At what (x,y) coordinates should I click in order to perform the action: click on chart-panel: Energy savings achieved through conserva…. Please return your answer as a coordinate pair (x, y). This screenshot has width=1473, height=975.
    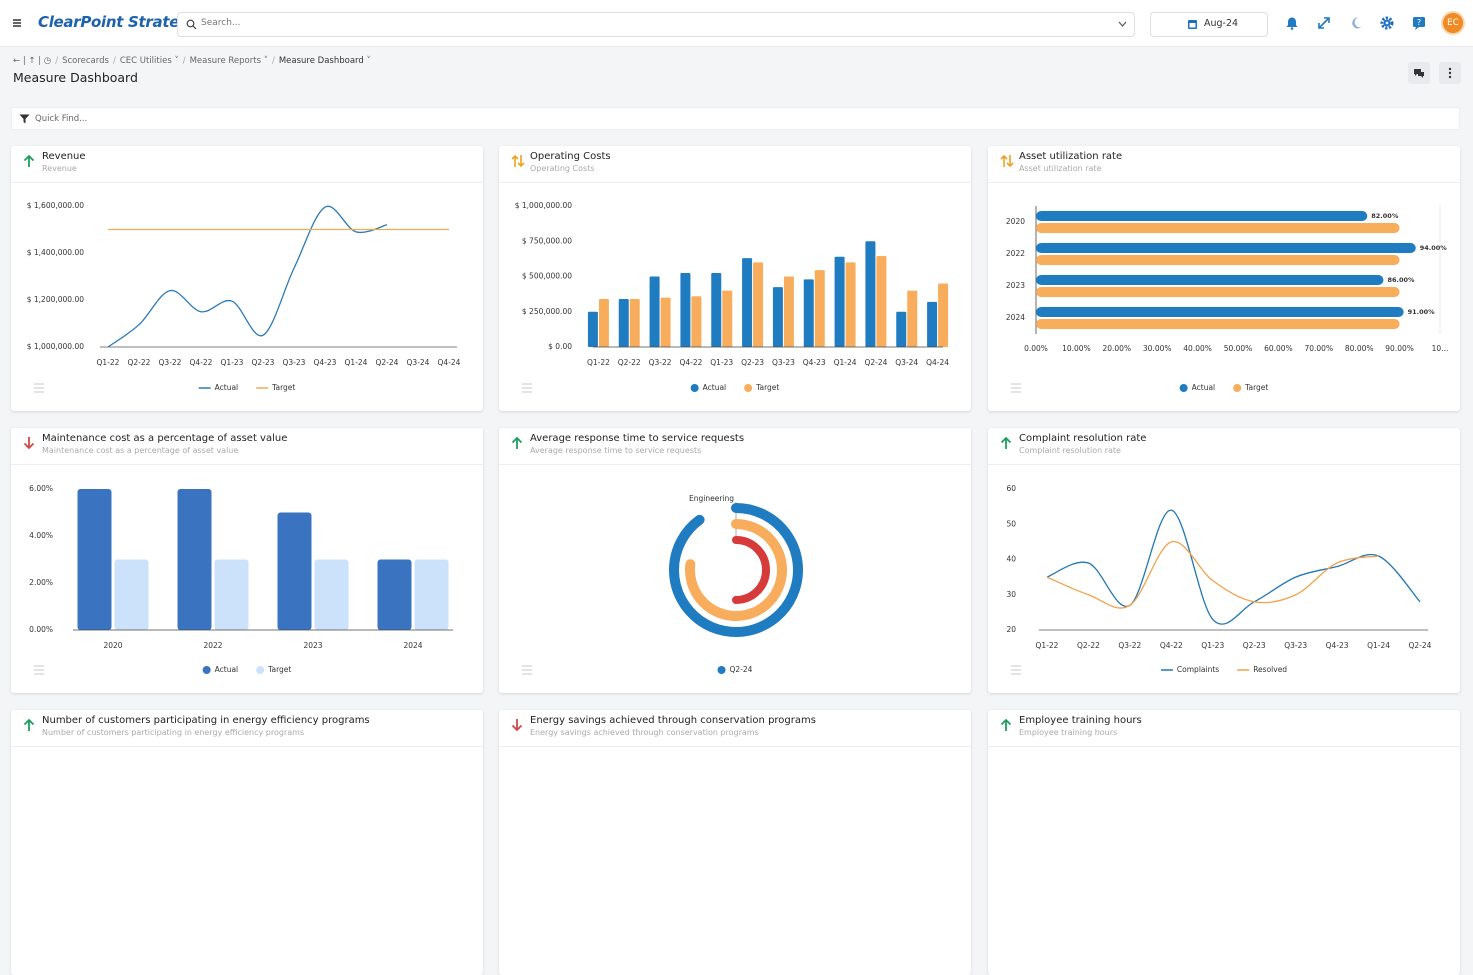
    Looking at the image, I should click on (735, 842).